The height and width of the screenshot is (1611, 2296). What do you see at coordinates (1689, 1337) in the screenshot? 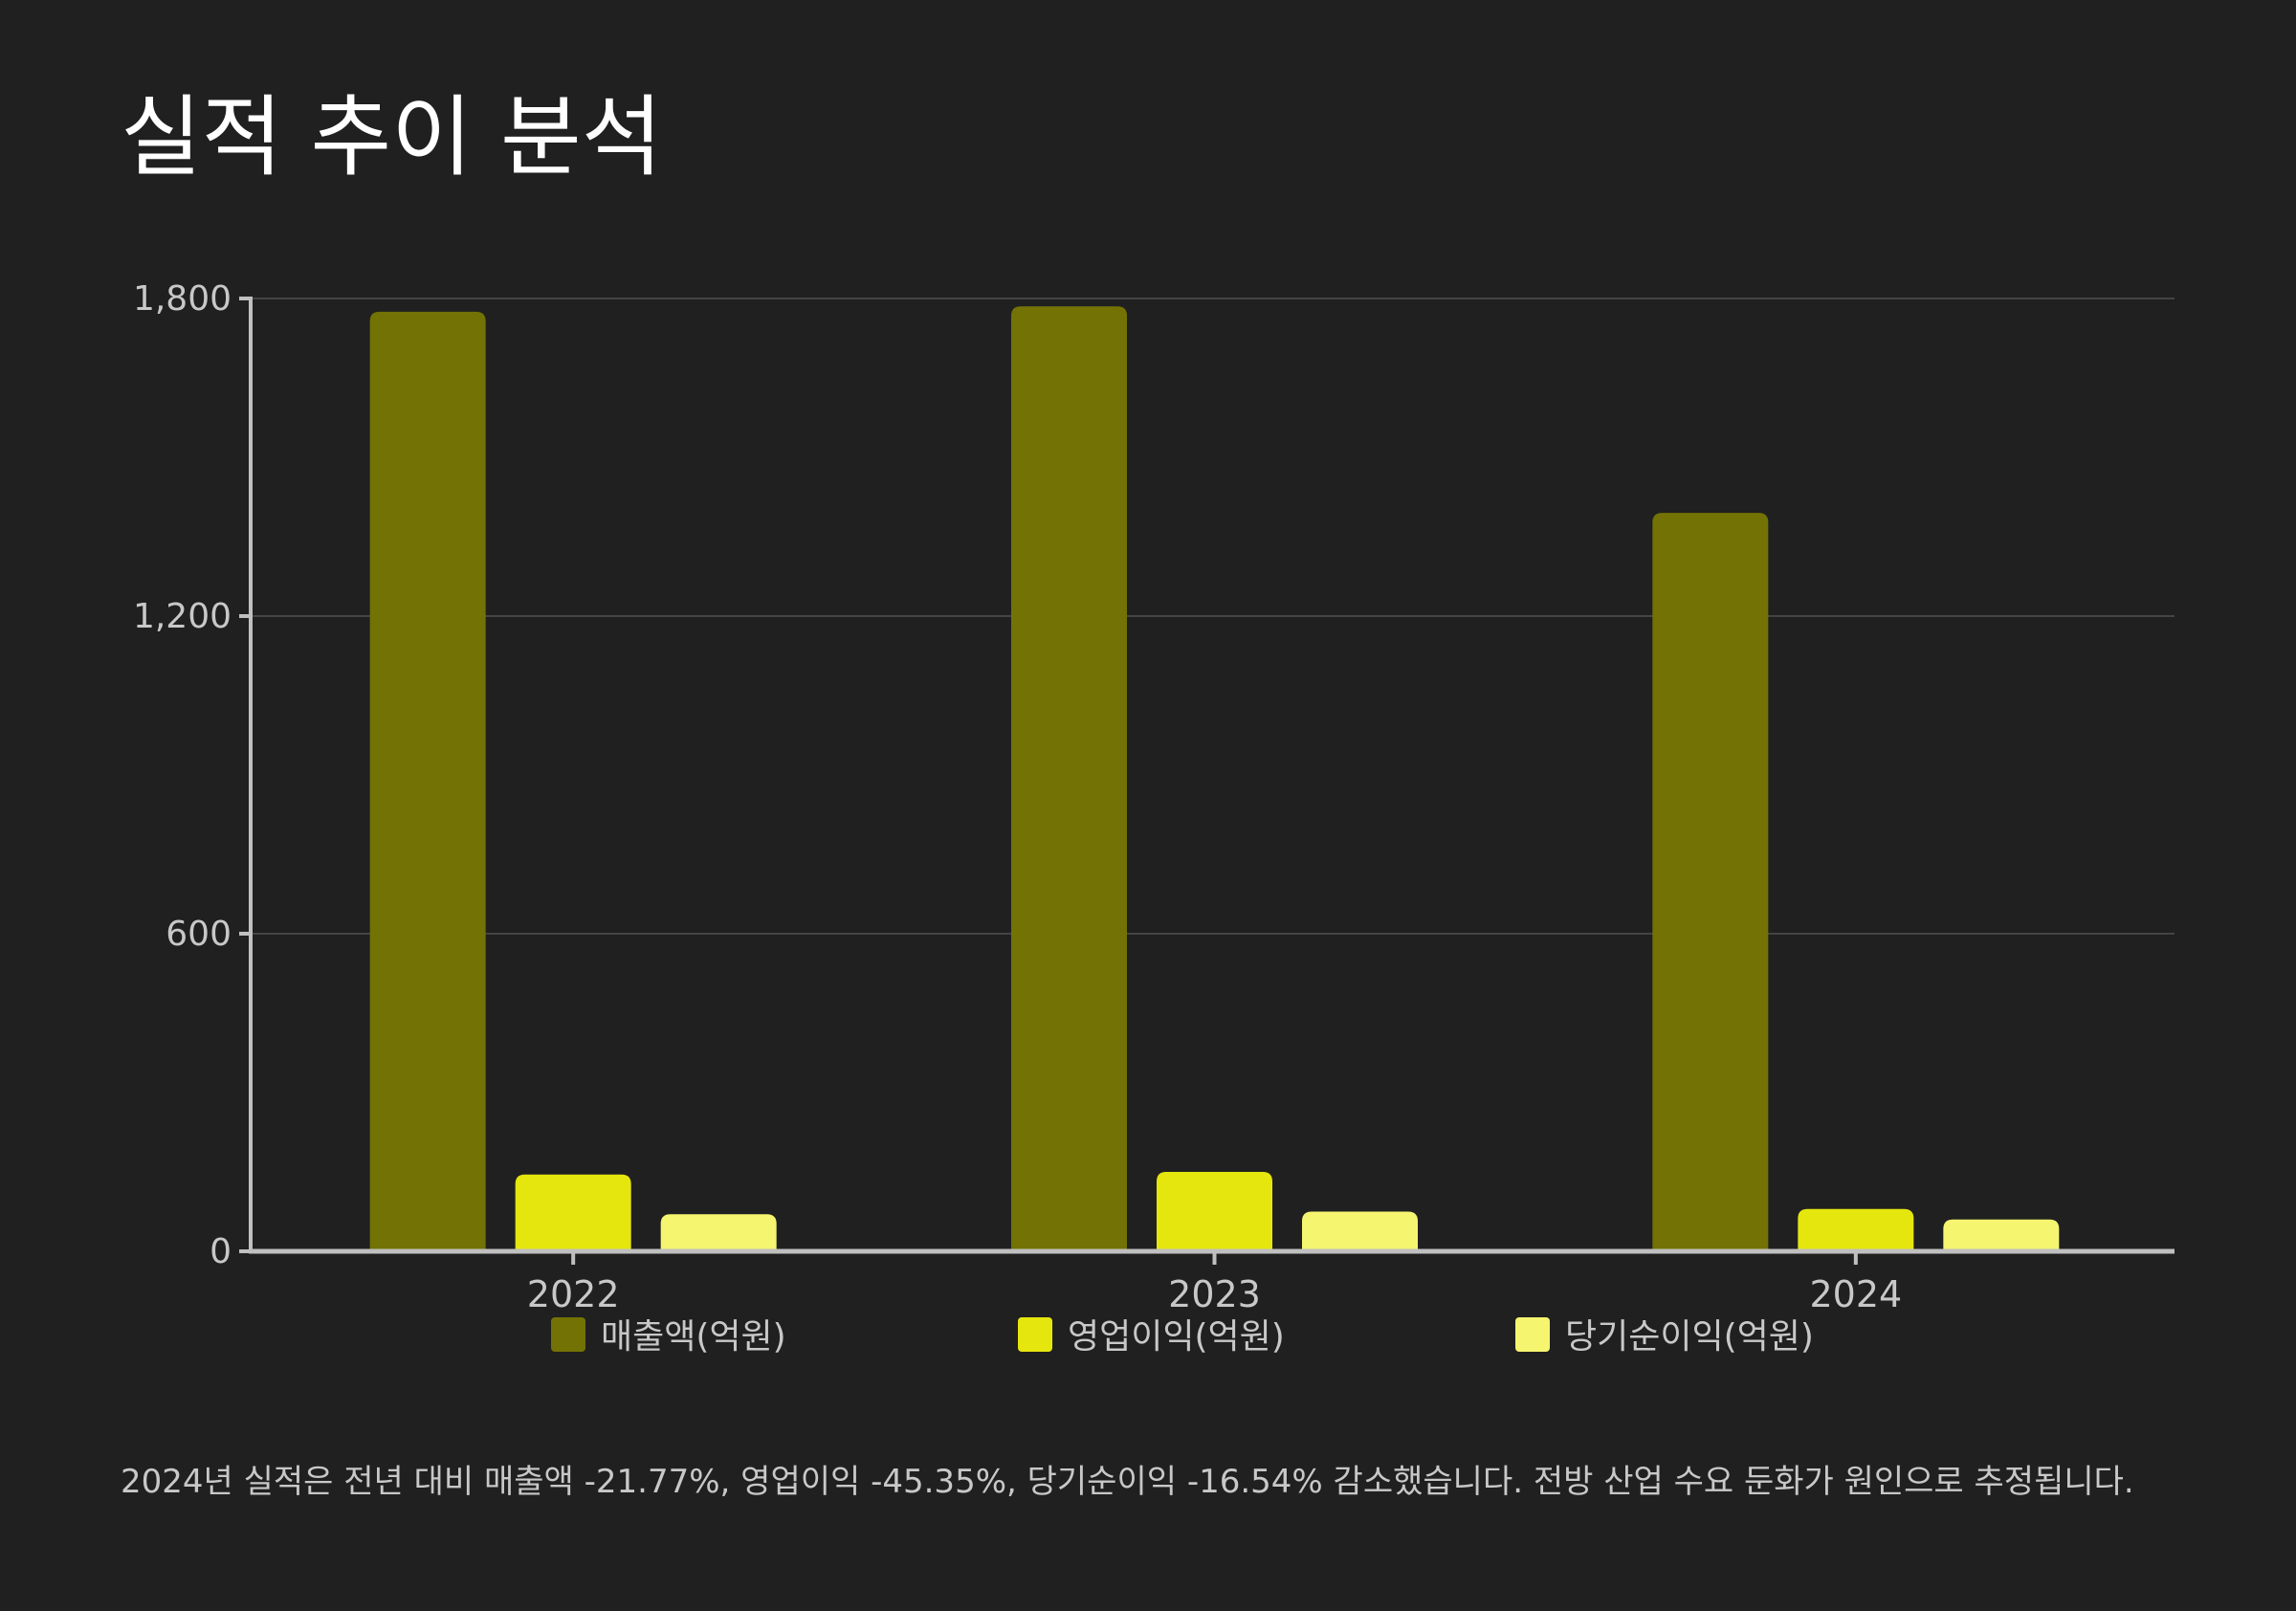
I see `legend-label: 당기순이익(억원)` at bounding box center [1689, 1337].